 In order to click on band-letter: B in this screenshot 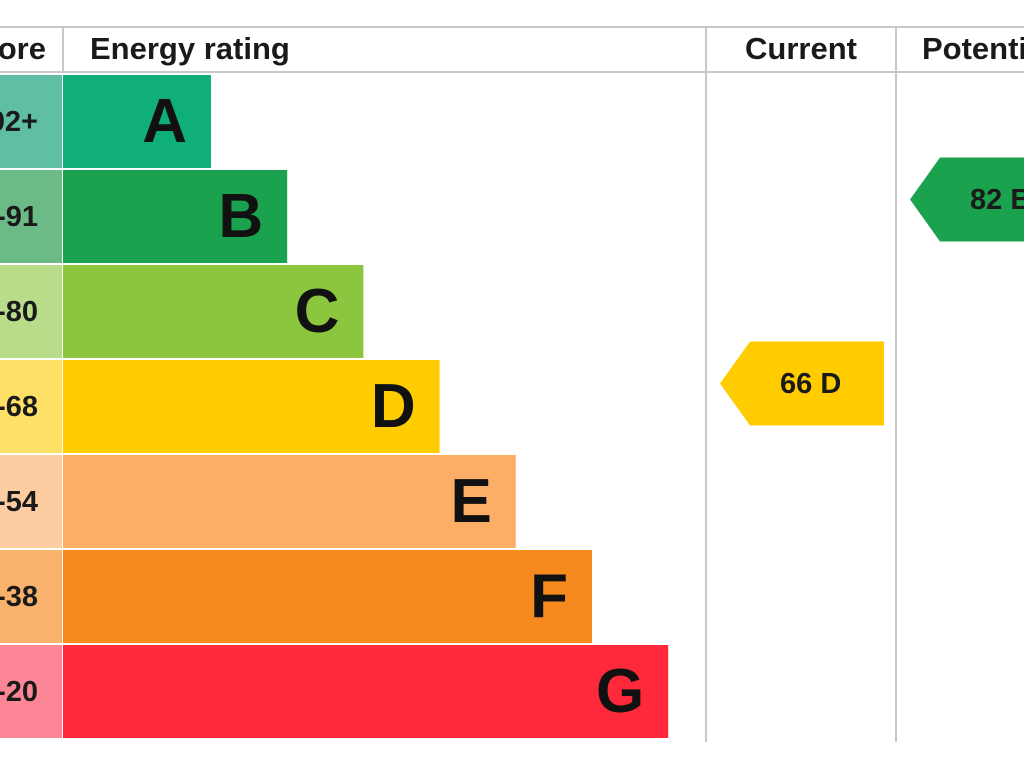, I will do `click(240, 216)`.